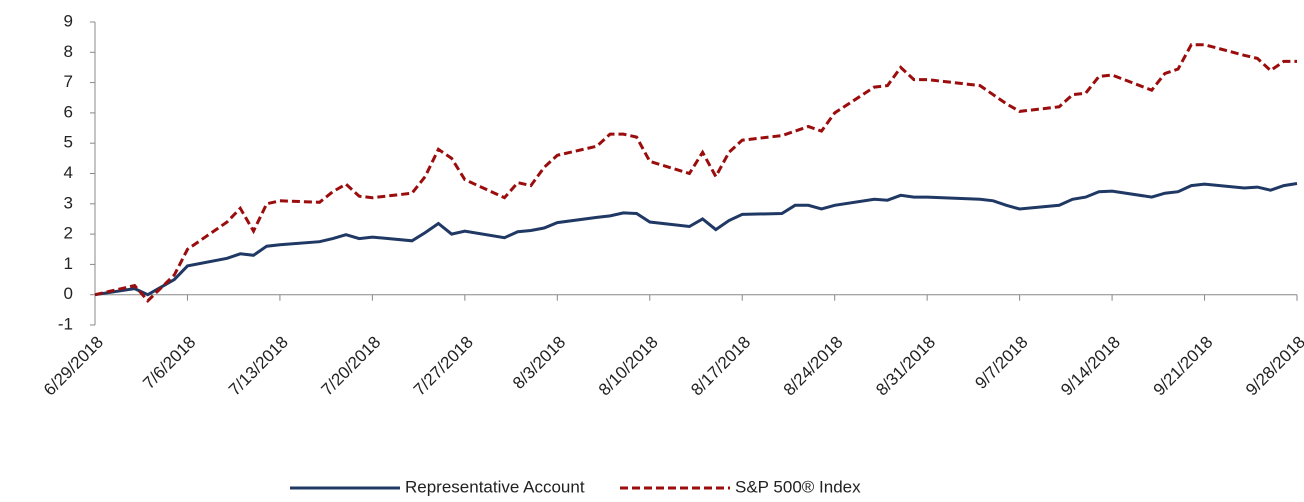 The image size is (1304, 502). Describe the element at coordinates (68, 51) in the screenshot. I see `y-tick-label: 8` at that location.